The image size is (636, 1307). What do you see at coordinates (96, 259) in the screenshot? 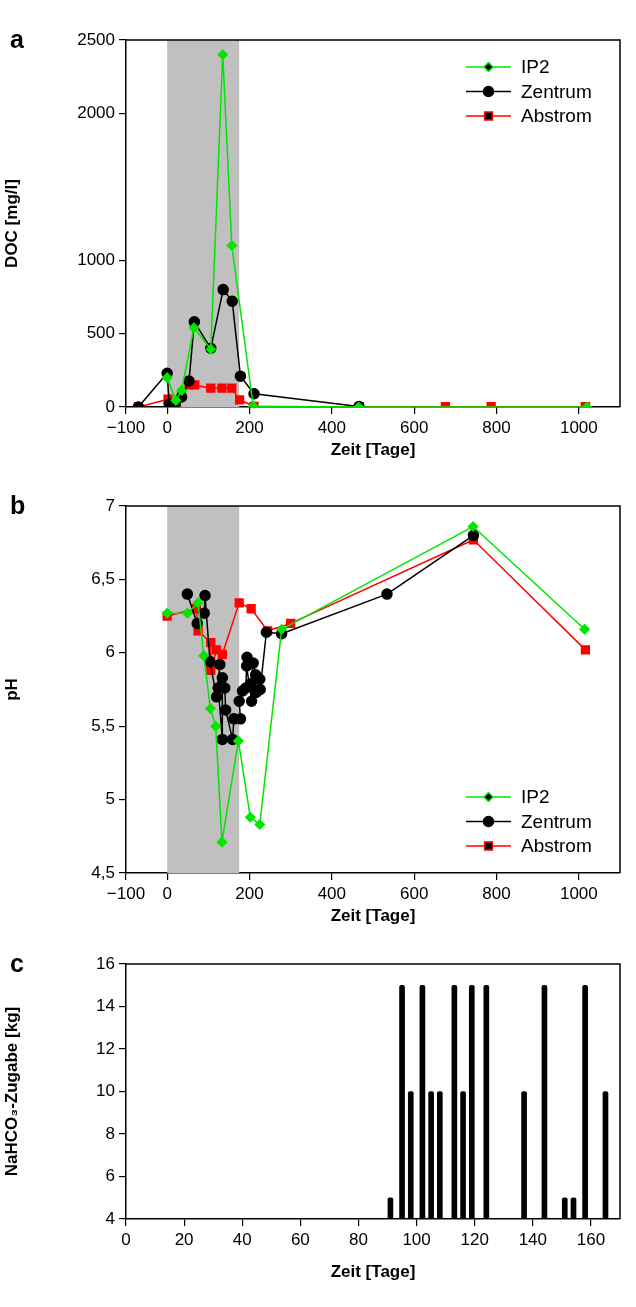
I see `y-tick-label: 1000` at bounding box center [96, 259].